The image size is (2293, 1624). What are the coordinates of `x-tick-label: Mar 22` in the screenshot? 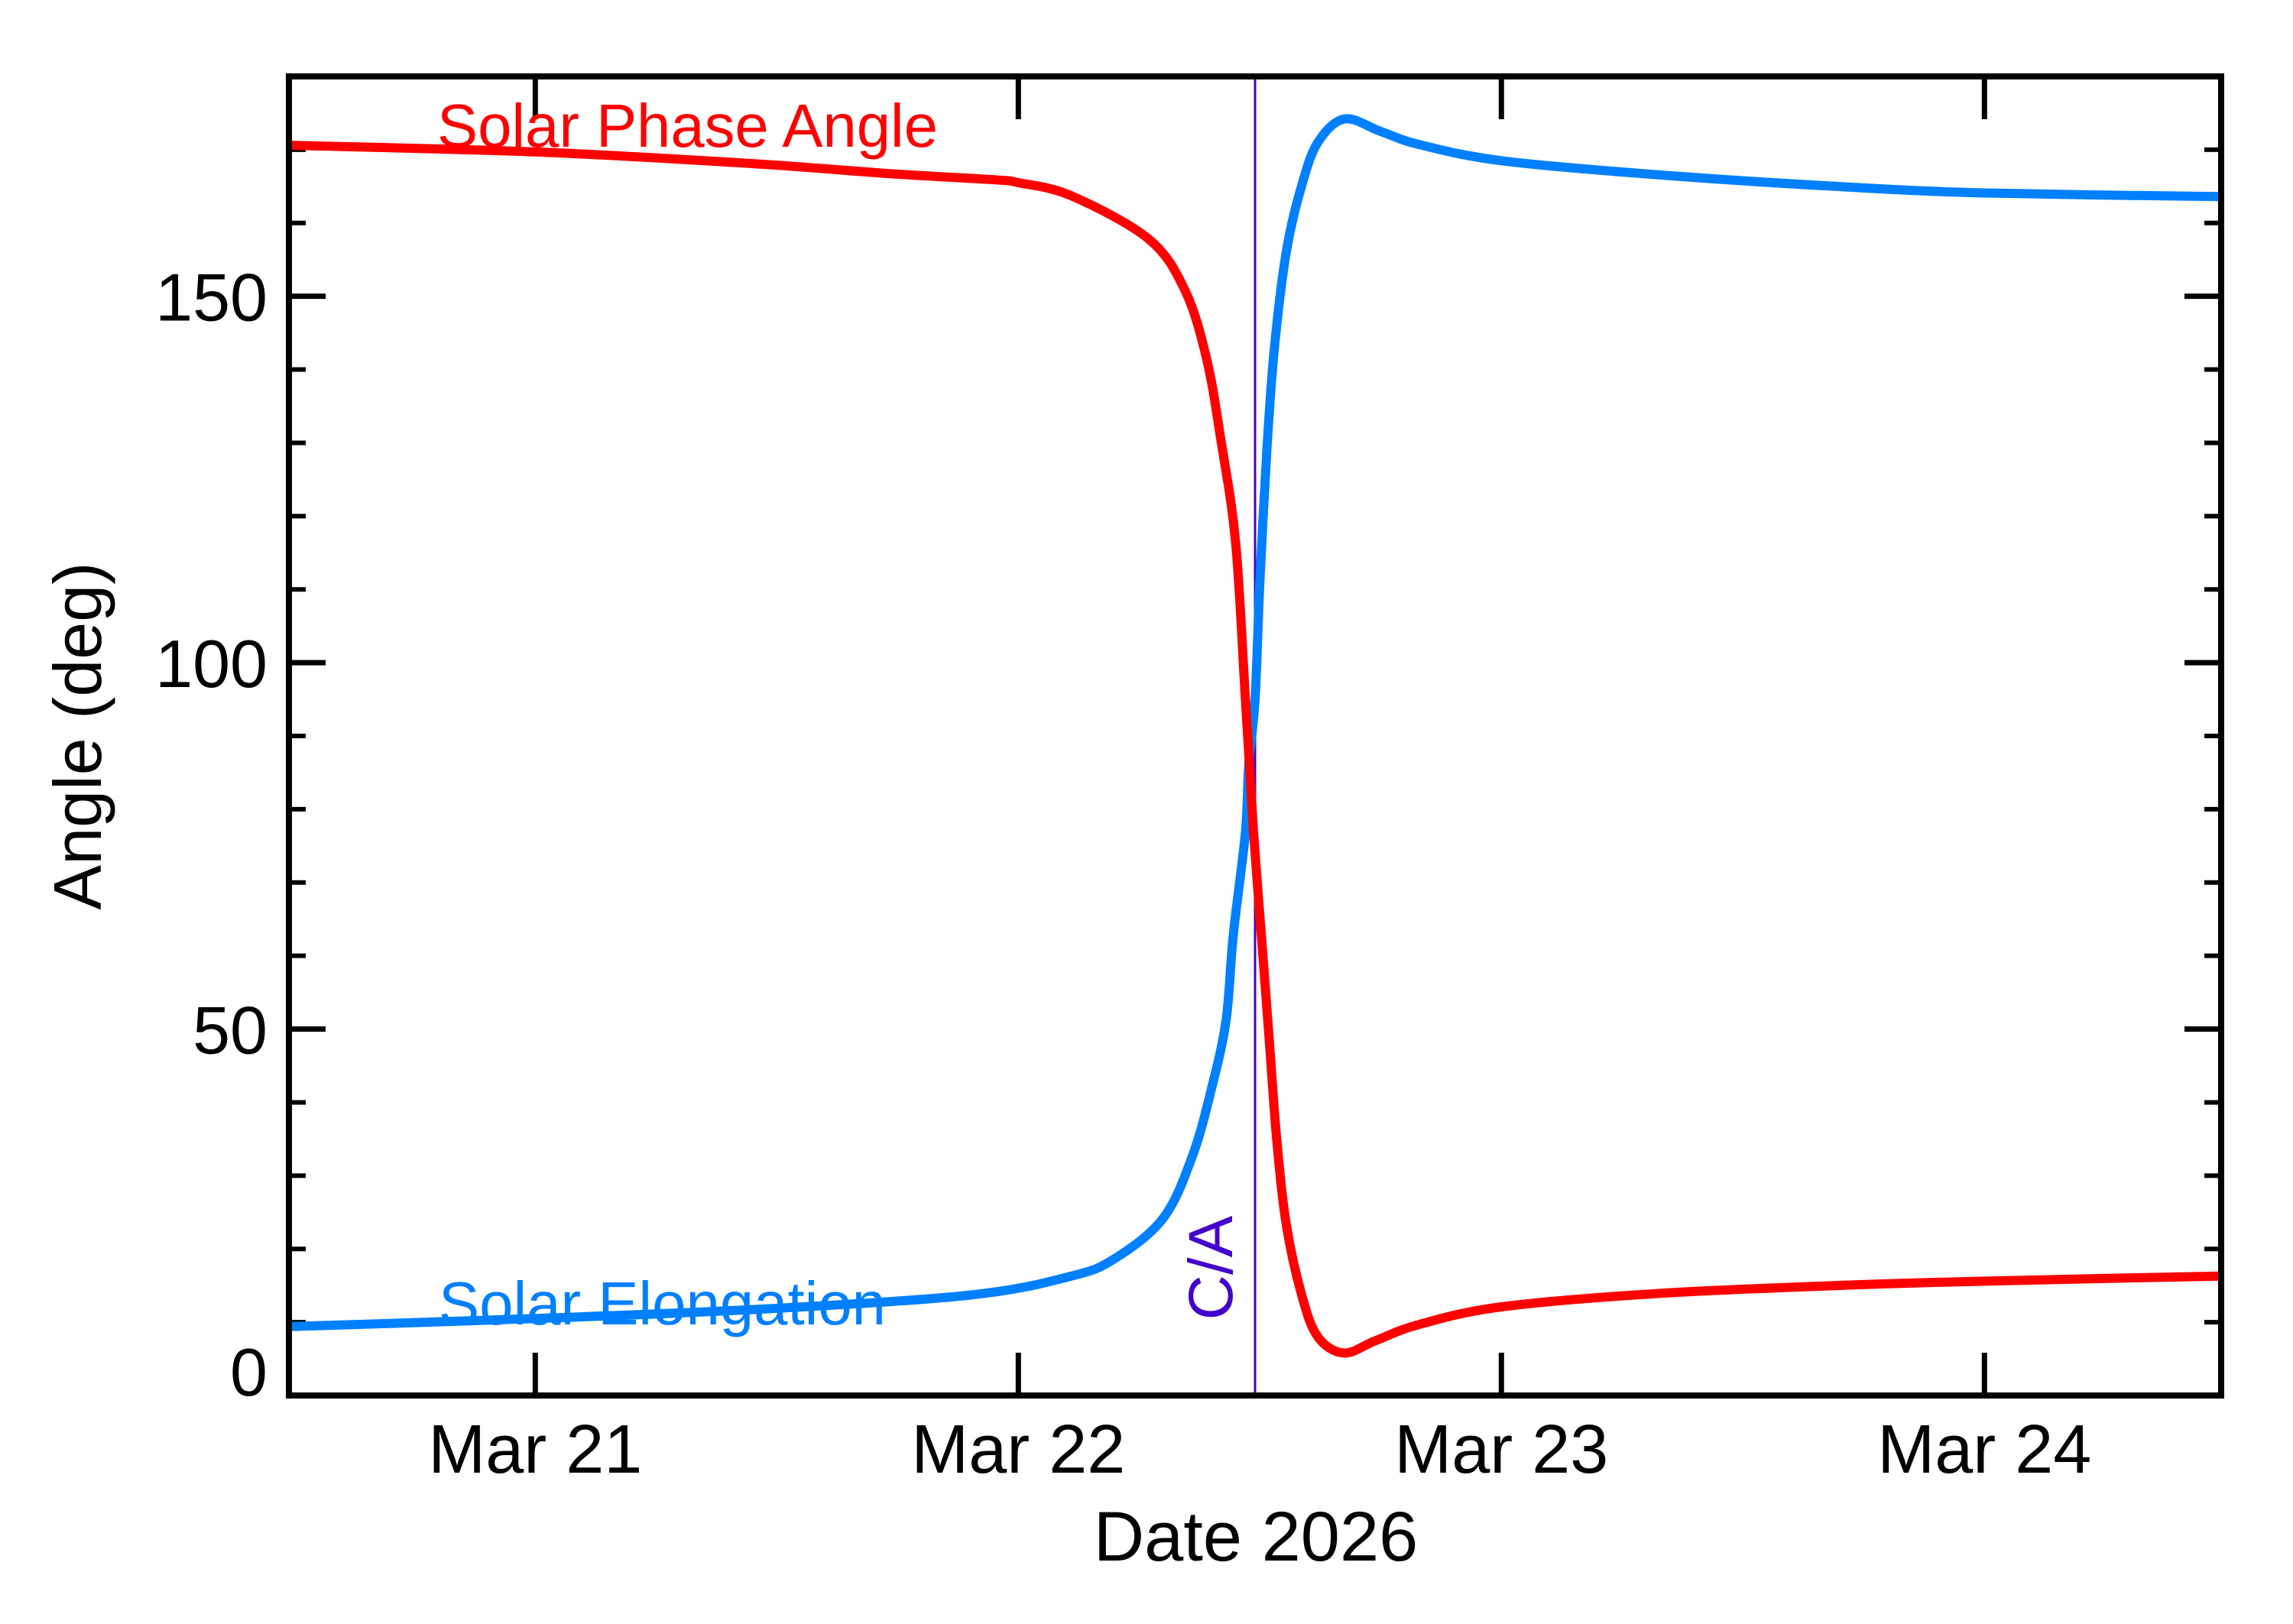 It's located at (1018, 1450).